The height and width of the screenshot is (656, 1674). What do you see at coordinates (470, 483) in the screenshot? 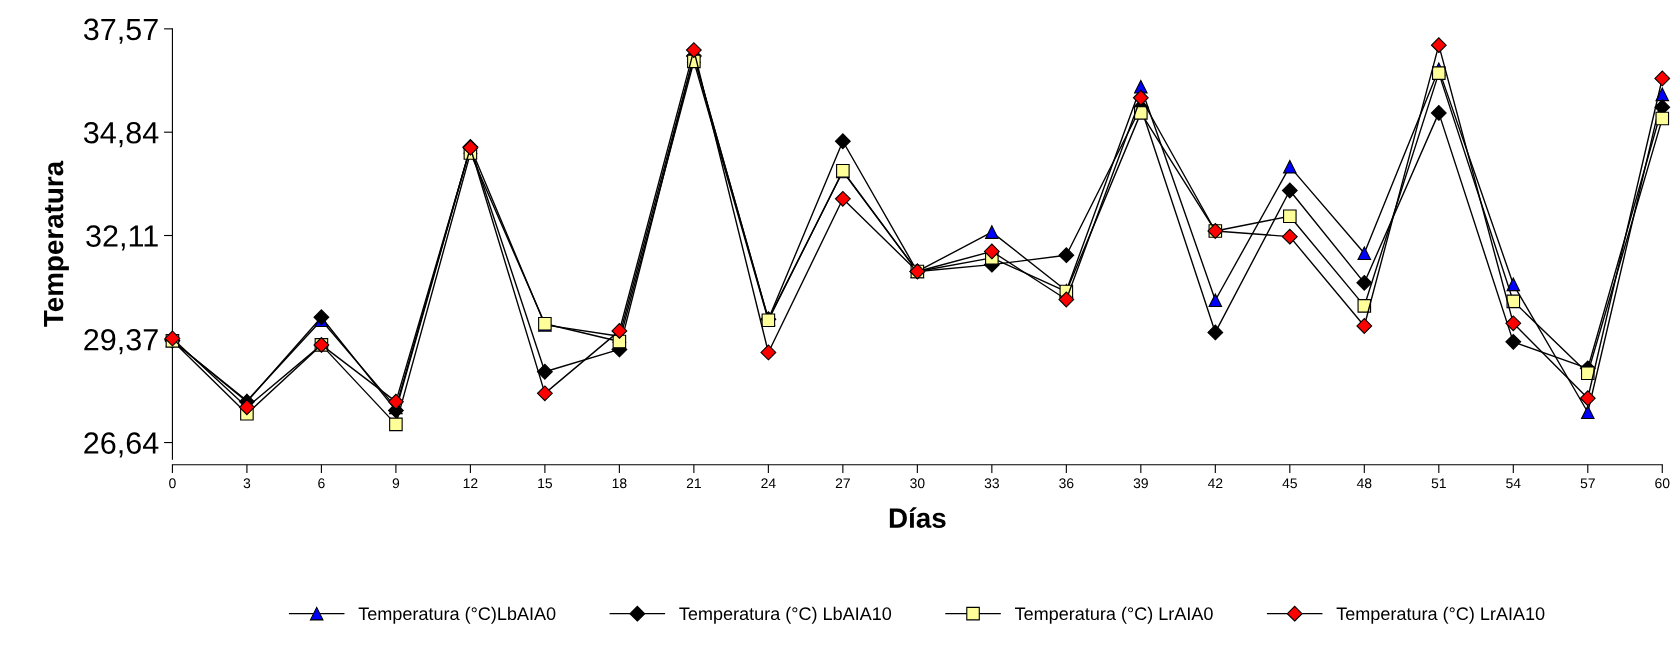
I see `x-tick-label: 12` at bounding box center [470, 483].